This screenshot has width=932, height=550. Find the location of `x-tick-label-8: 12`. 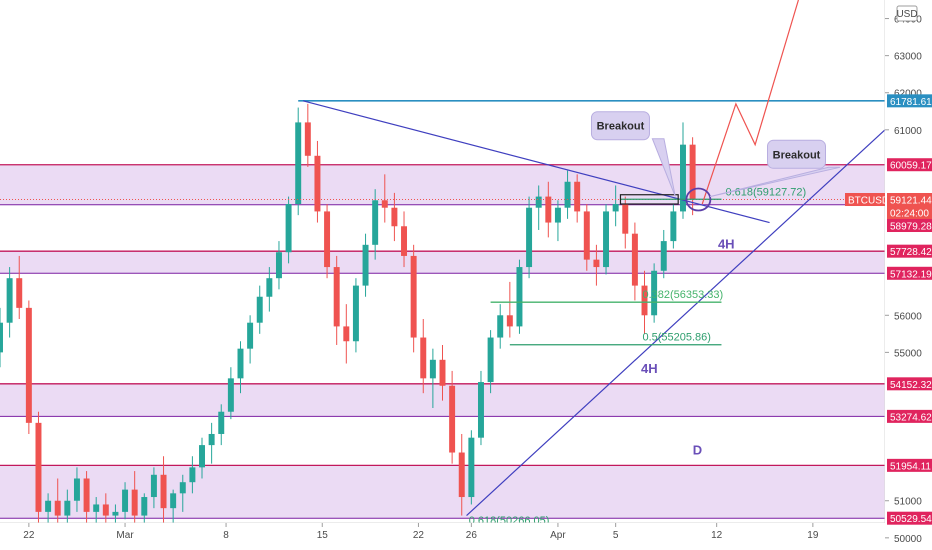

x-tick-label-8: 12 is located at coordinates (717, 535).